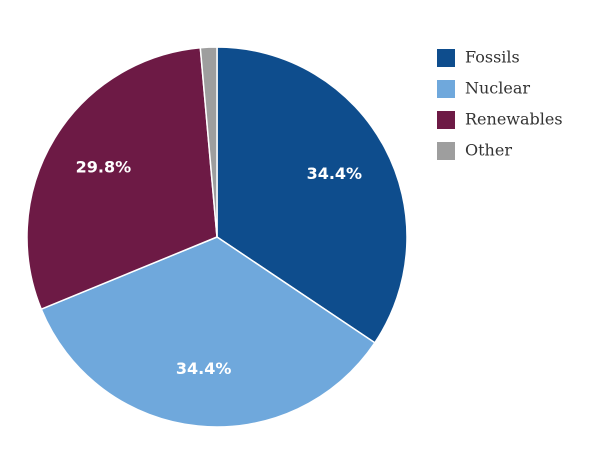 The height and width of the screenshot is (456, 600). What do you see at coordinates (497, 88) in the screenshot?
I see `legend-label: Nuclear` at bounding box center [497, 88].